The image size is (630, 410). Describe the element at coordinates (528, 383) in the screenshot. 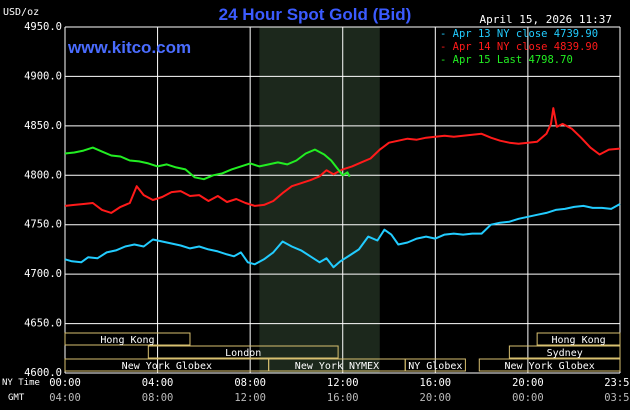

I see `x-tick-label-ny: 20:00` at that location.